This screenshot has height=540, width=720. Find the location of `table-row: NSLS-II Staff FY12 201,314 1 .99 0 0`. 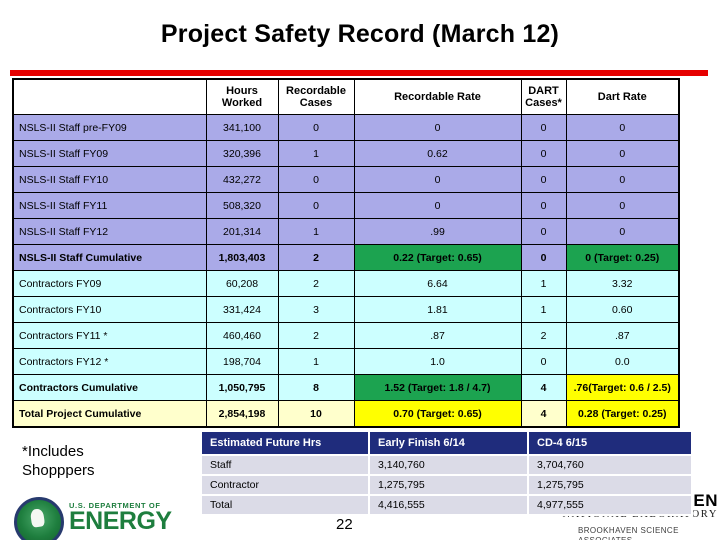

table-row: NSLS-II Staff FY12 201,314 1 .99 0 0 is located at coordinates (346, 231).